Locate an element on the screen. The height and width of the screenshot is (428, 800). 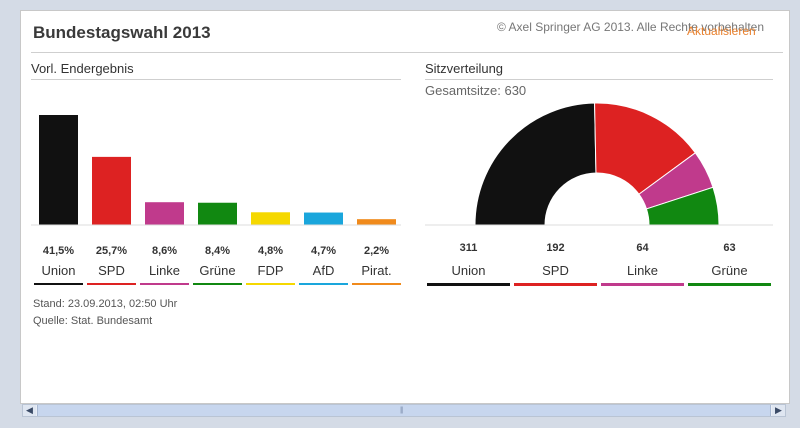
seat-value-label-1: 192 is located at coordinates (555, 248).